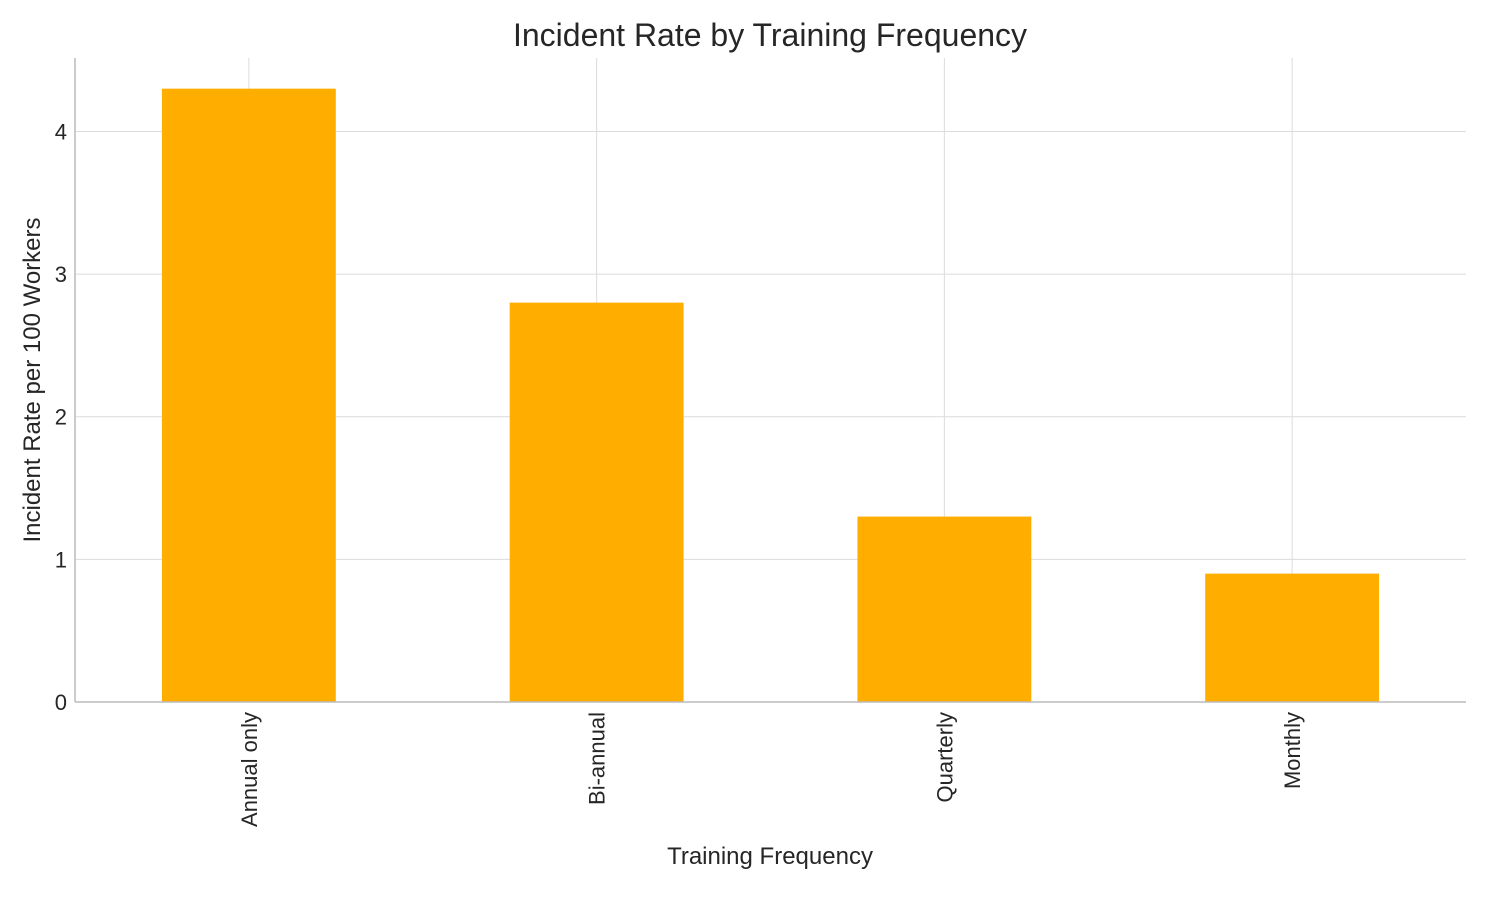 The height and width of the screenshot is (897, 1488). Describe the element at coordinates (61, 702) in the screenshot. I see `y-tick-label: 0` at that location.